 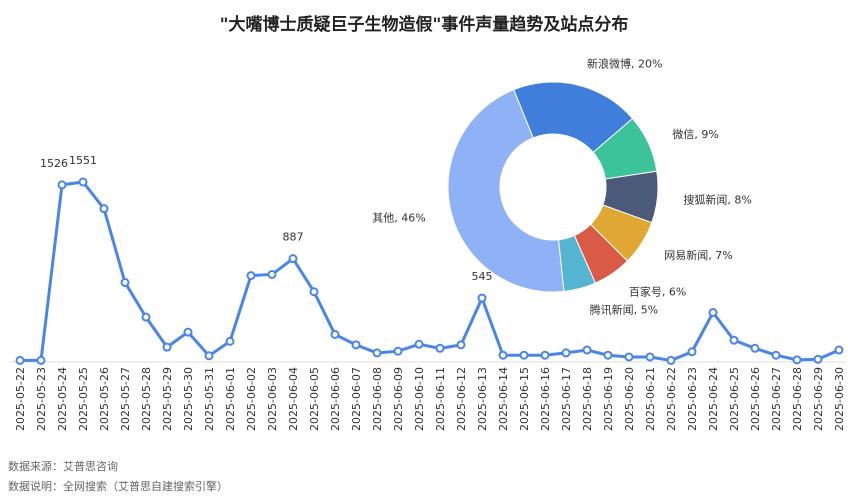 What do you see at coordinates (608, 399) in the screenshot?
I see `x-tick-label: 2025-06-19` at bounding box center [608, 399].